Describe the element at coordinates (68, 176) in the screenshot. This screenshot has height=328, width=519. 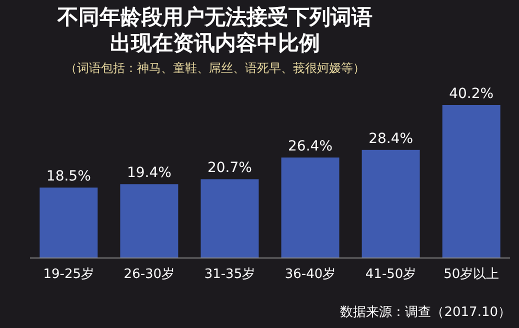
I see `data-label: 18.5%` at that location.